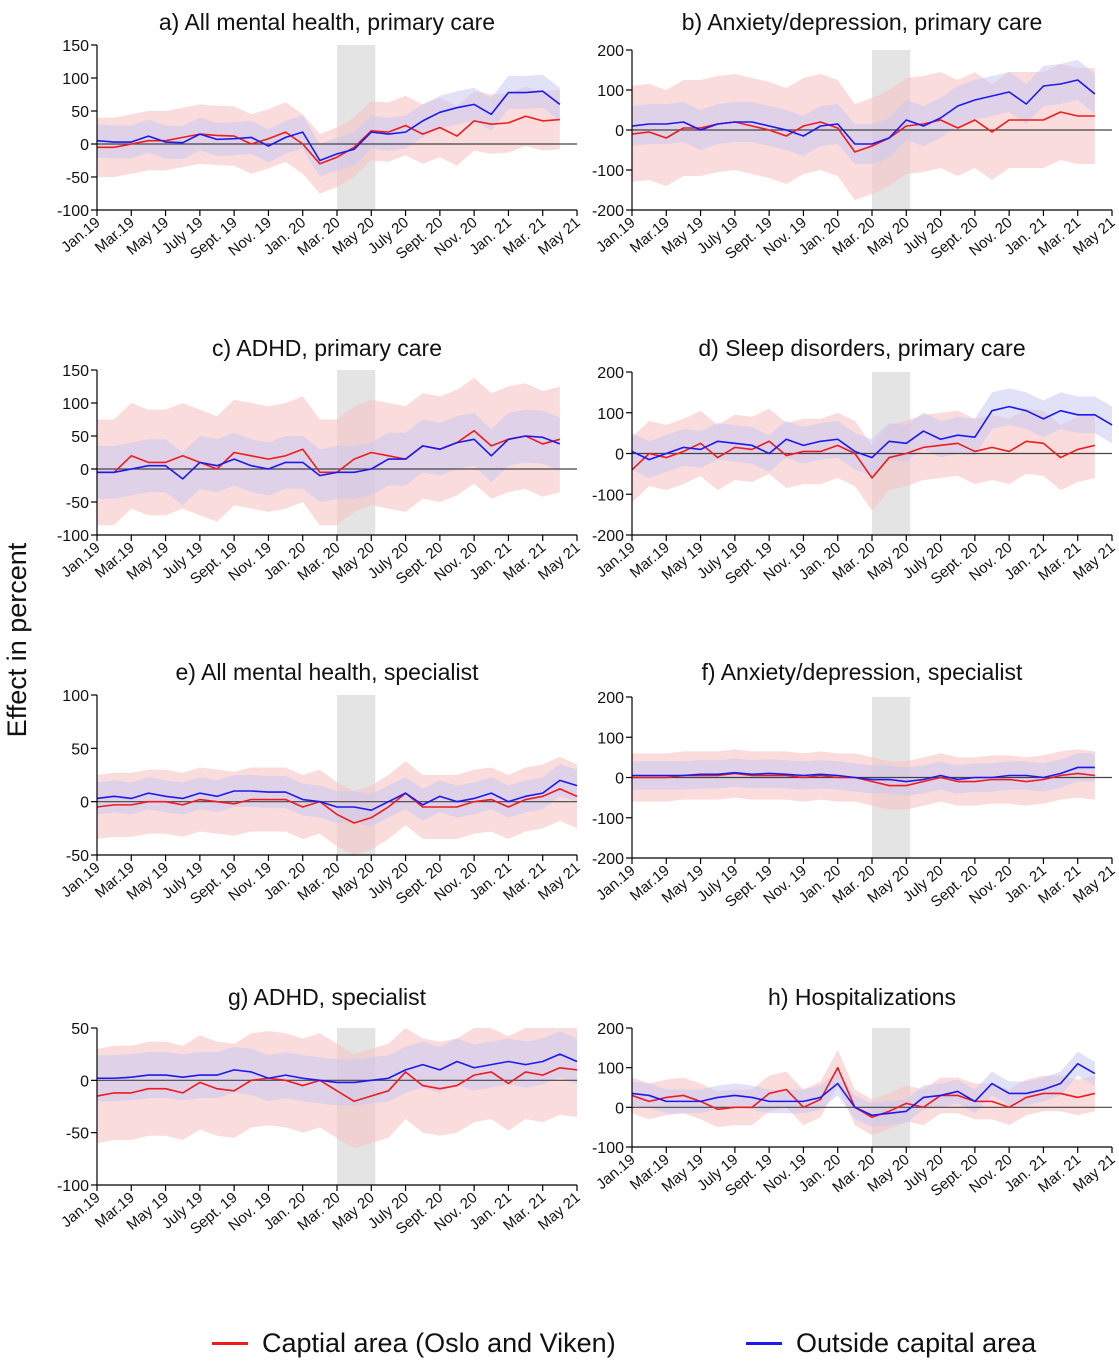 The image size is (1119, 1367). What do you see at coordinates (17, 639) in the screenshot?
I see `global-y-axis-label: Effect in percent` at bounding box center [17, 639].